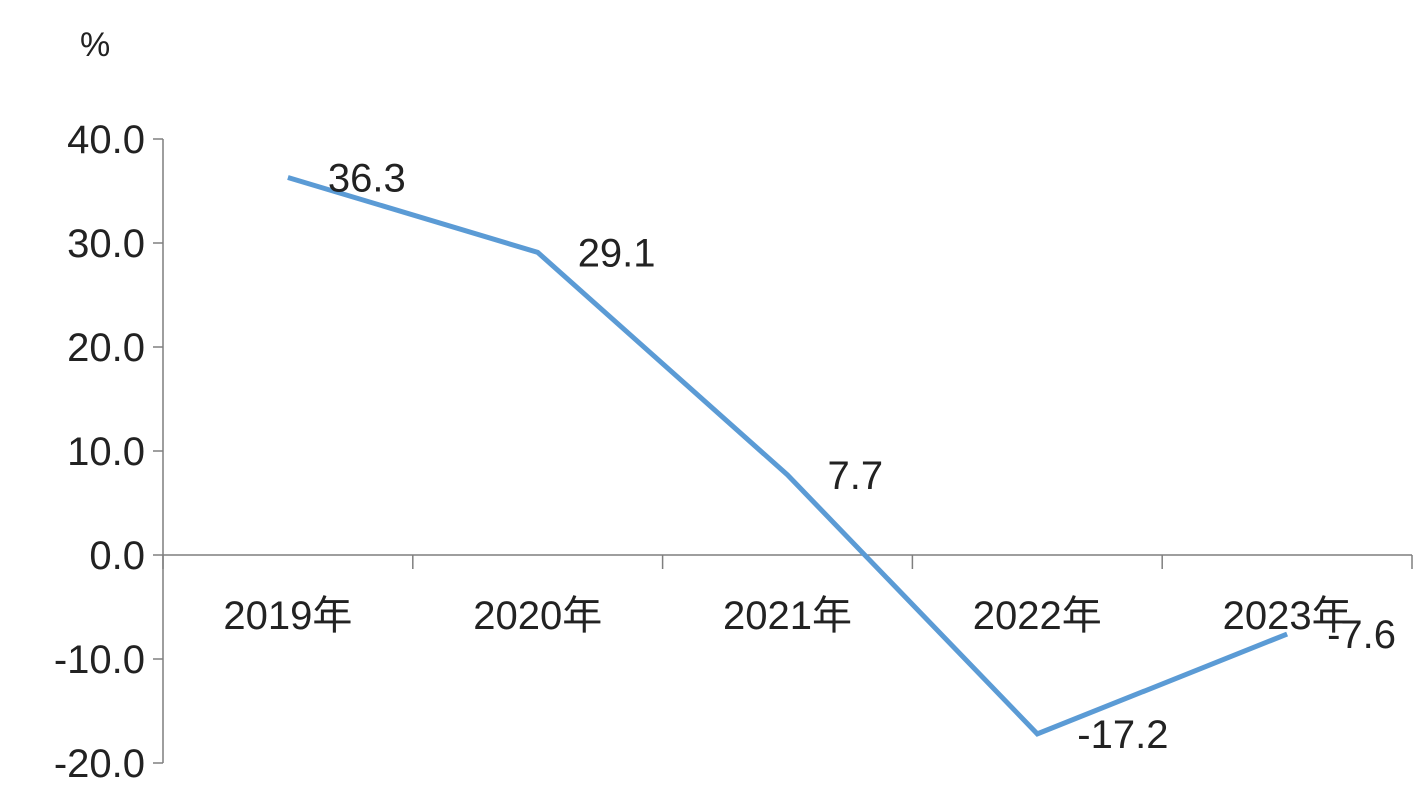 This screenshot has width=1426, height=793. Describe the element at coordinates (367, 178) in the screenshot. I see `data-label: 36.3` at that location.